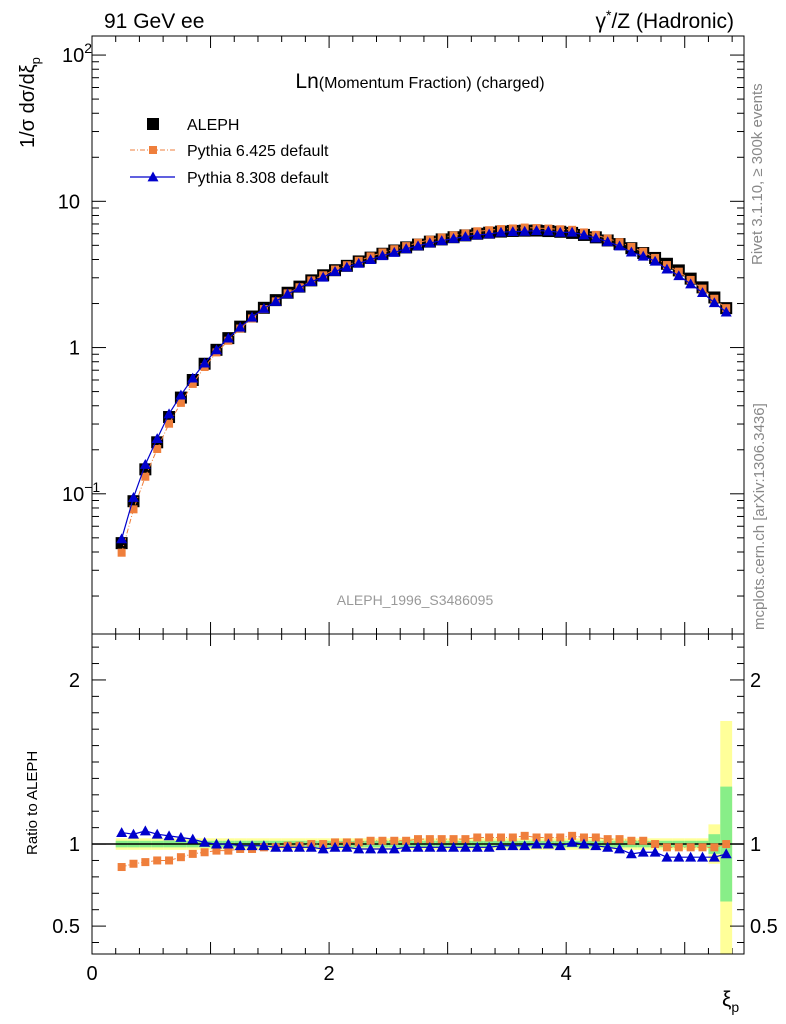 The image size is (786, 1024). I want to click on ratio-tick-label-left: 0.5, so click(66, 927).